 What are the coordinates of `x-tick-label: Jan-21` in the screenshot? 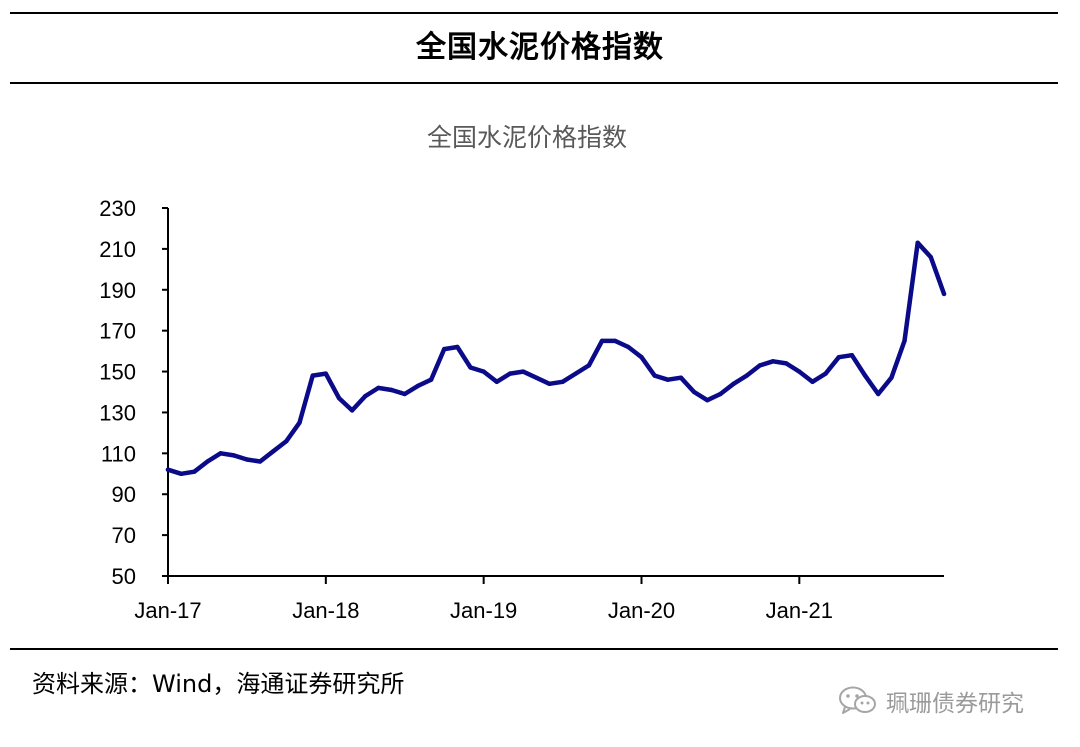 It's located at (799, 610).